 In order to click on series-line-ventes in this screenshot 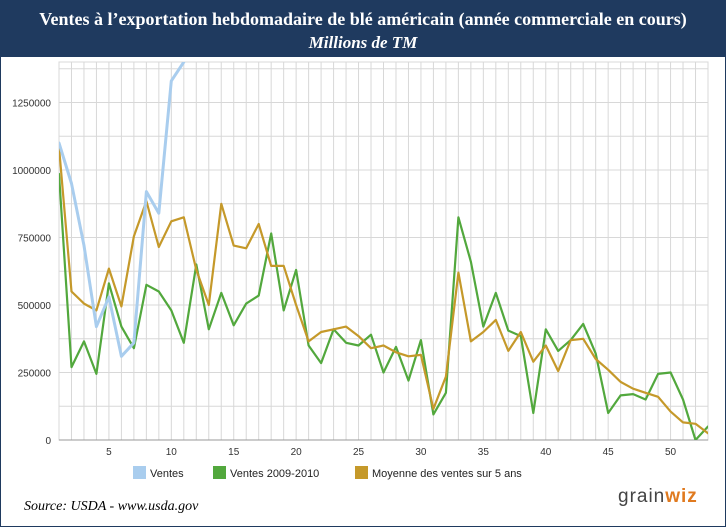, I will do `click(122, 210)`.